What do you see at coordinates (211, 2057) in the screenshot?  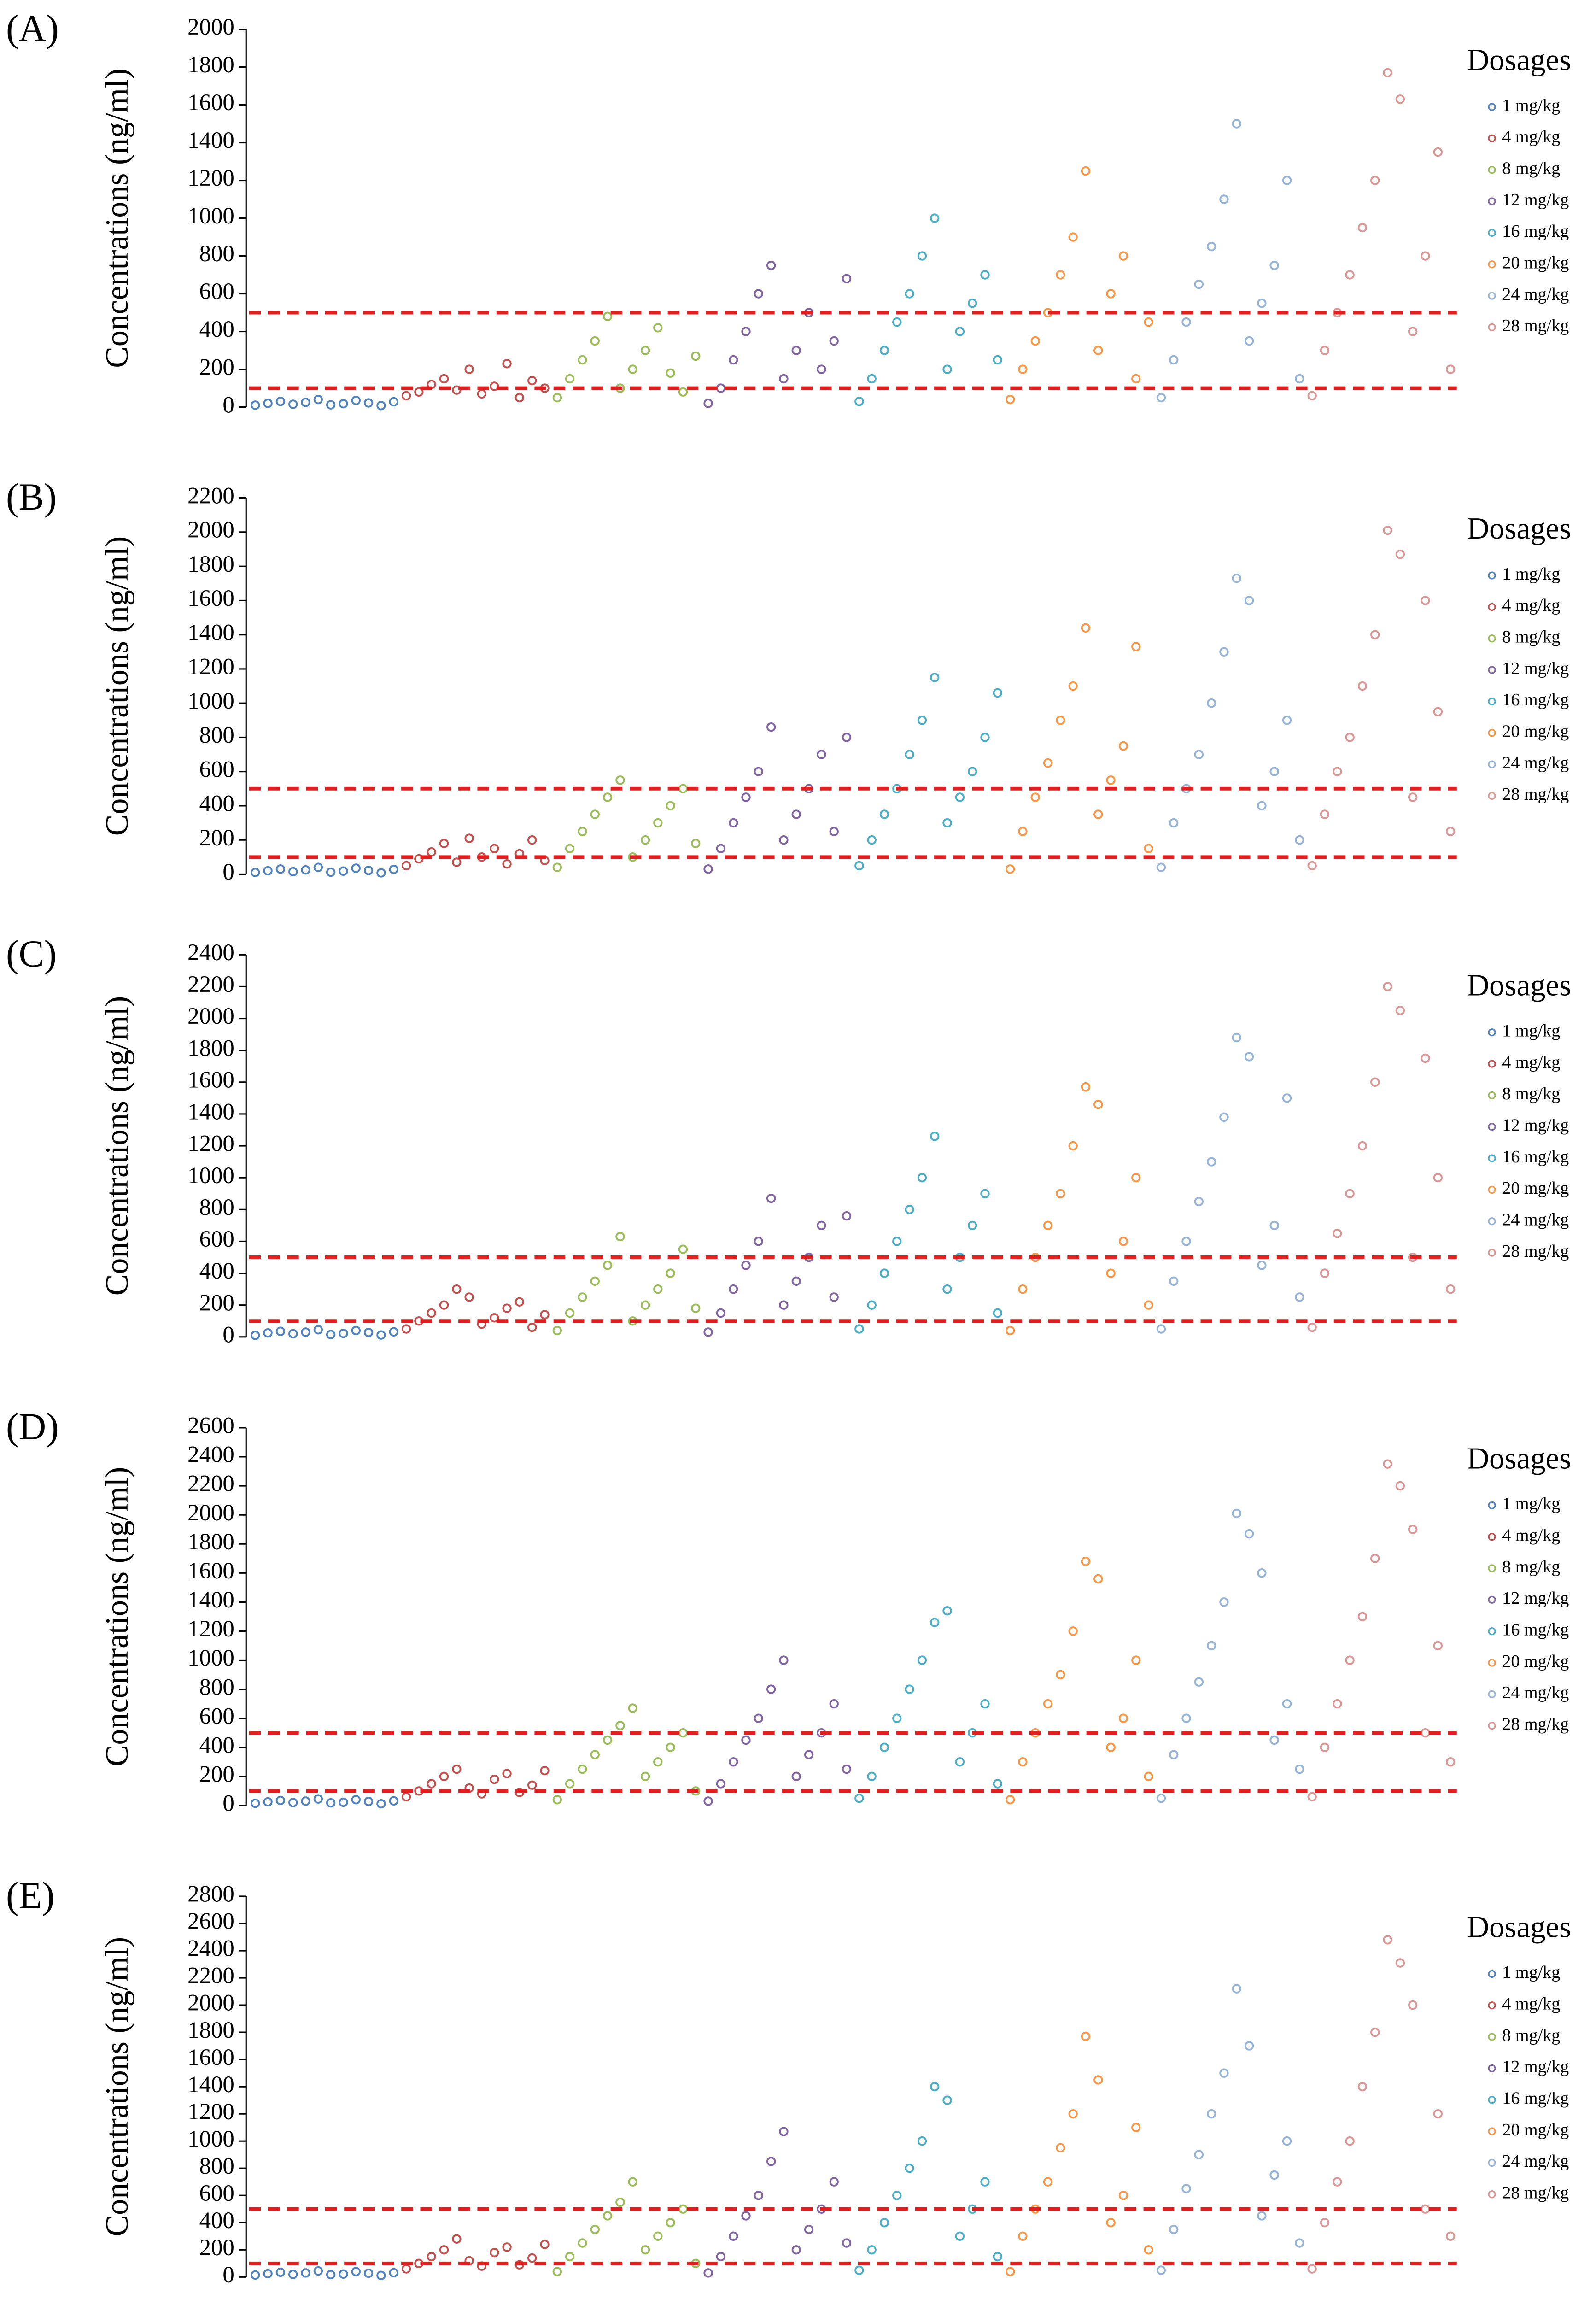 I see `y-tick-label: 1600` at bounding box center [211, 2057].